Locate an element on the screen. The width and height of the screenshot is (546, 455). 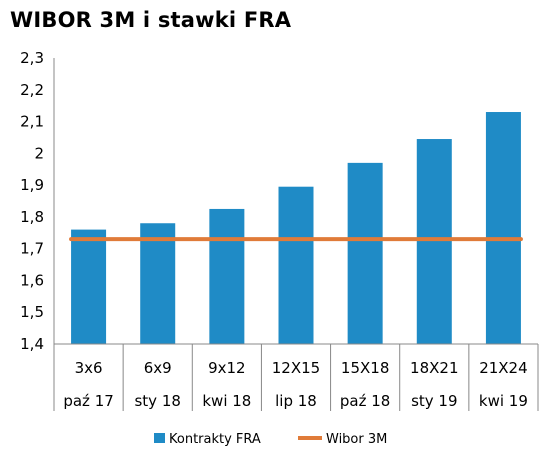
legend: Kontrakty FRA Wibor 3M is located at coordinates (270, 439).